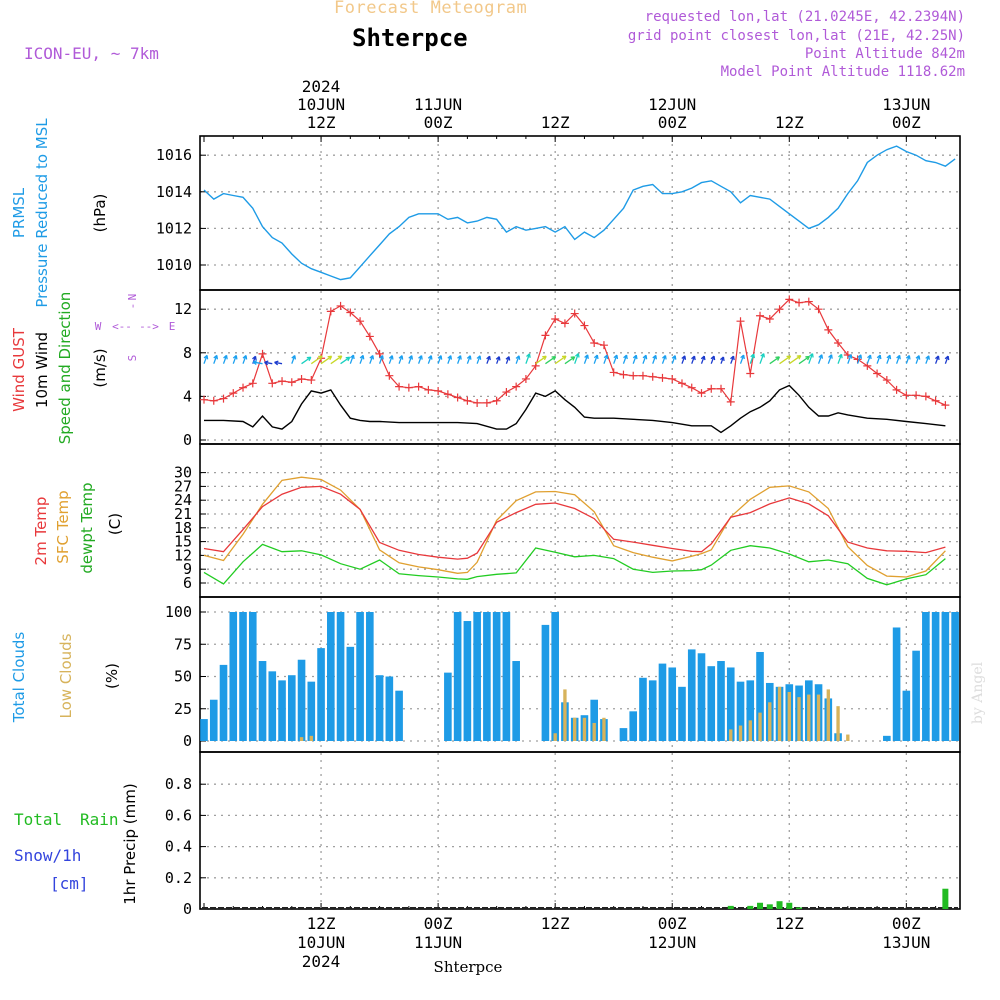 The height and width of the screenshot is (1000, 1000). Describe the element at coordinates (122, 326) in the screenshot. I see `compass-left: <--` at that location.